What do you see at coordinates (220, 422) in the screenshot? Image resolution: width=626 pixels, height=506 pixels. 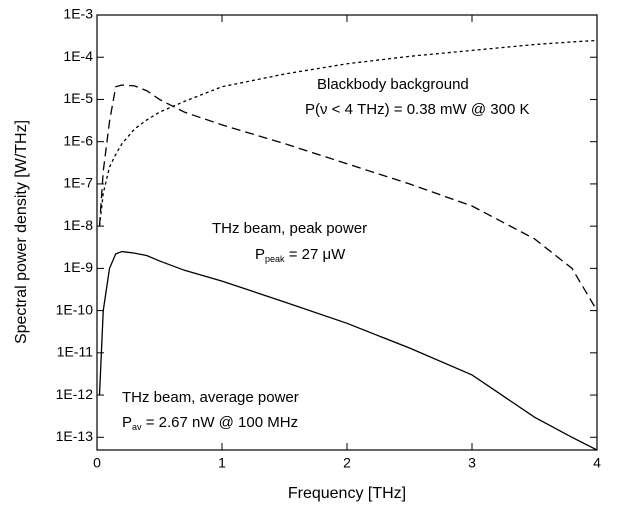 I see `annotation-text: = 2.67 nW @ 100 MHz` at bounding box center [220, 422].